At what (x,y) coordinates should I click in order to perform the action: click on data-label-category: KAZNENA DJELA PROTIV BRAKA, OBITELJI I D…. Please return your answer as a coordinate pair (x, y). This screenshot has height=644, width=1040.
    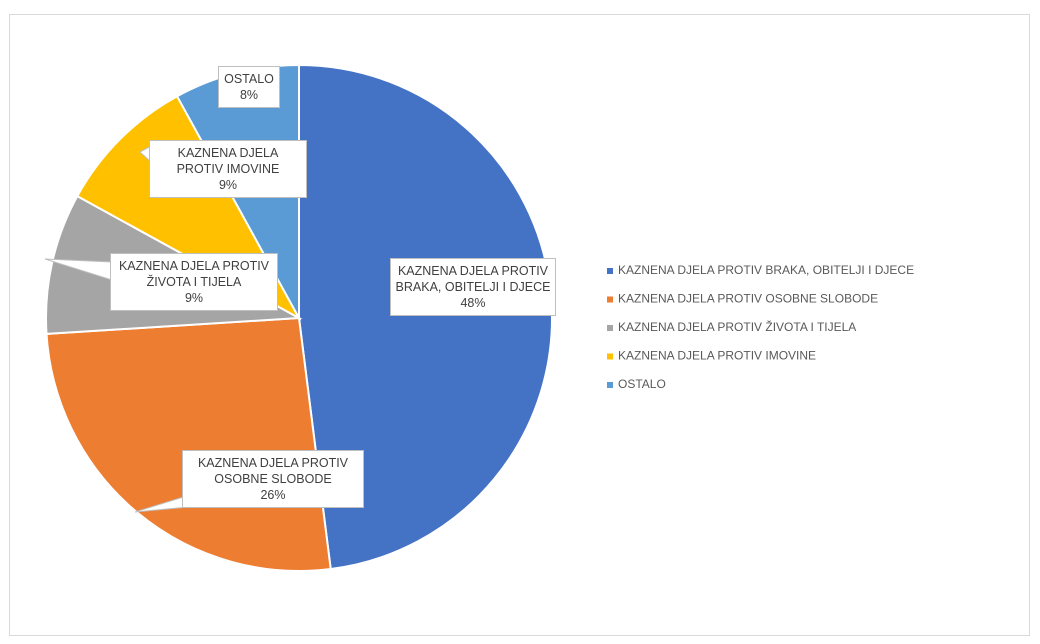
    Looking at the image, I should click on (473, 279).